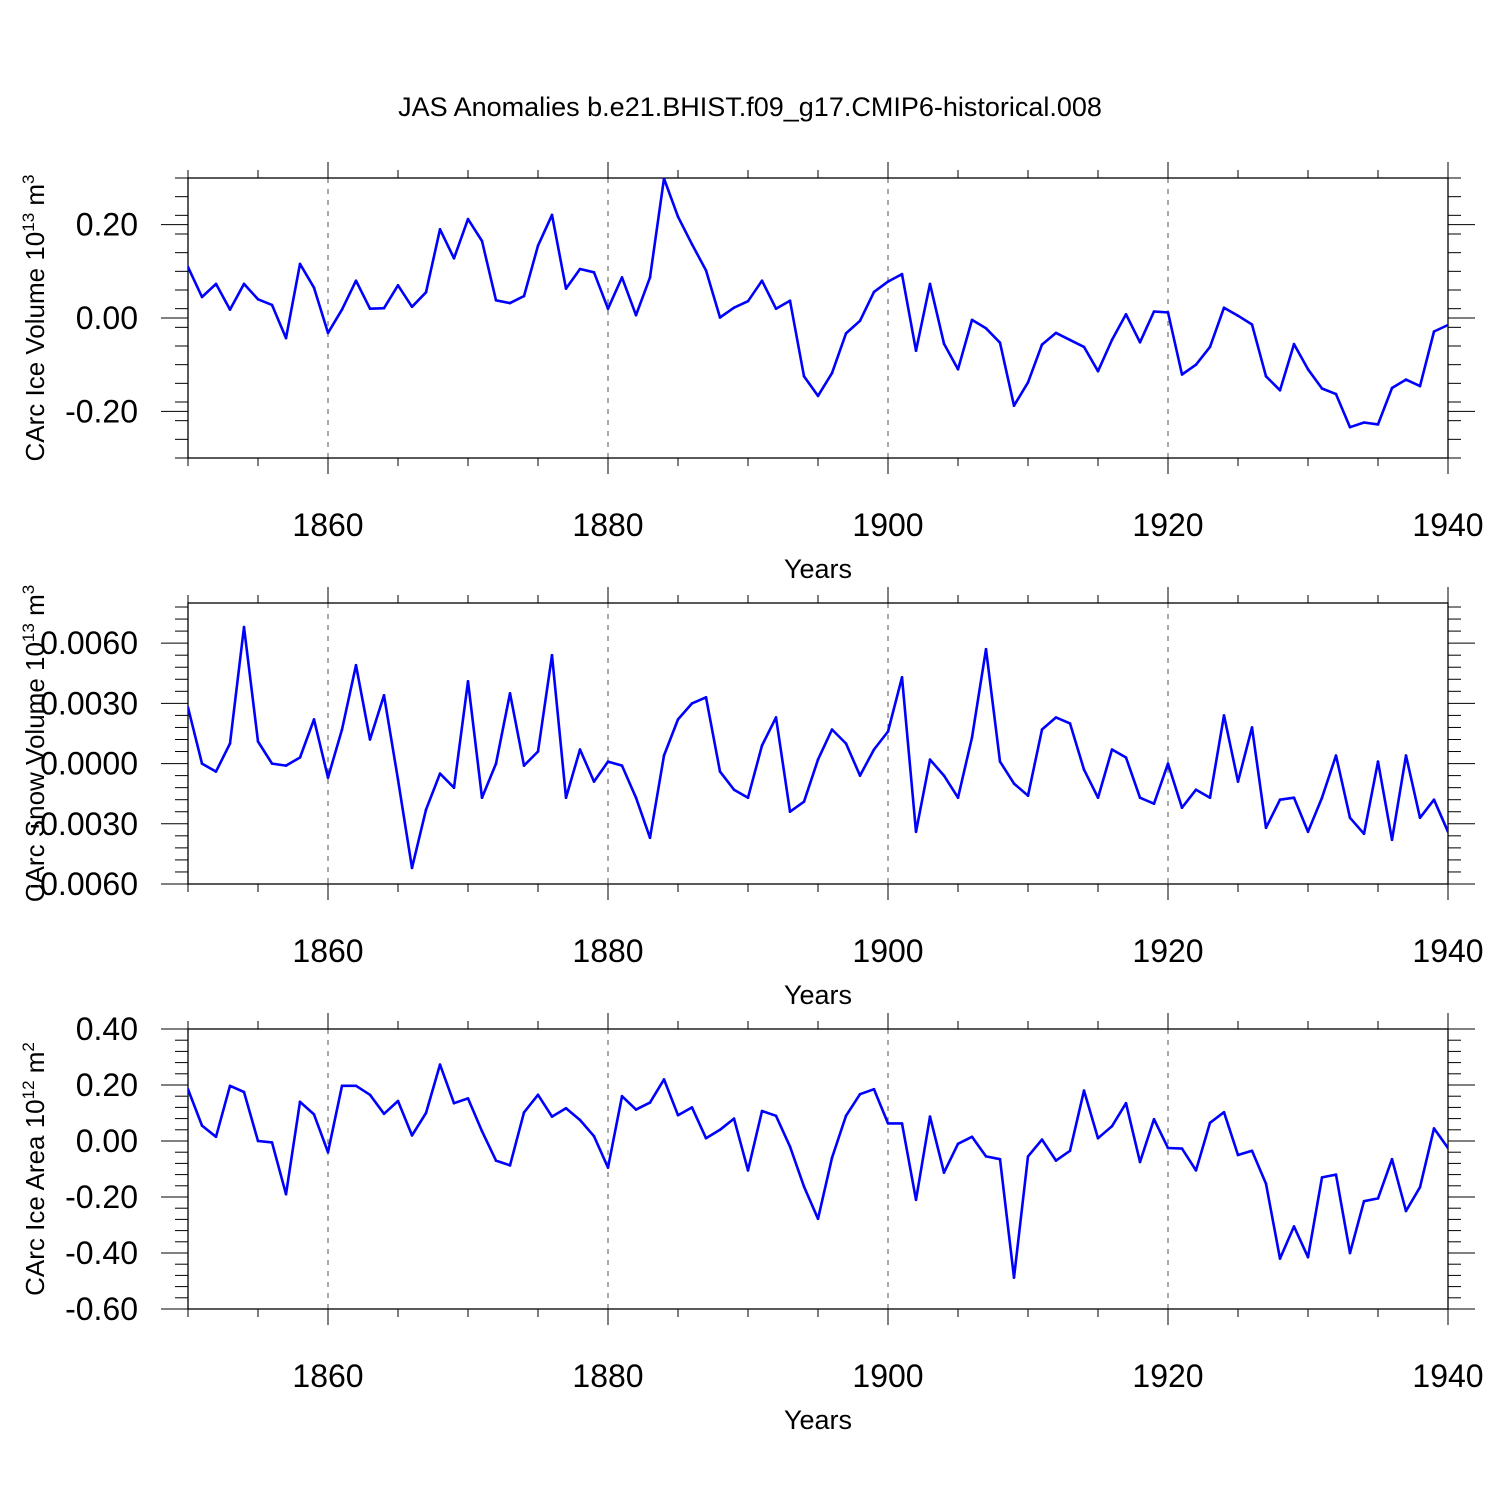 The height and width of the screenshot is (1505, 1500). I want to click on y-tick-label: 0.20, so click(107, 1085).